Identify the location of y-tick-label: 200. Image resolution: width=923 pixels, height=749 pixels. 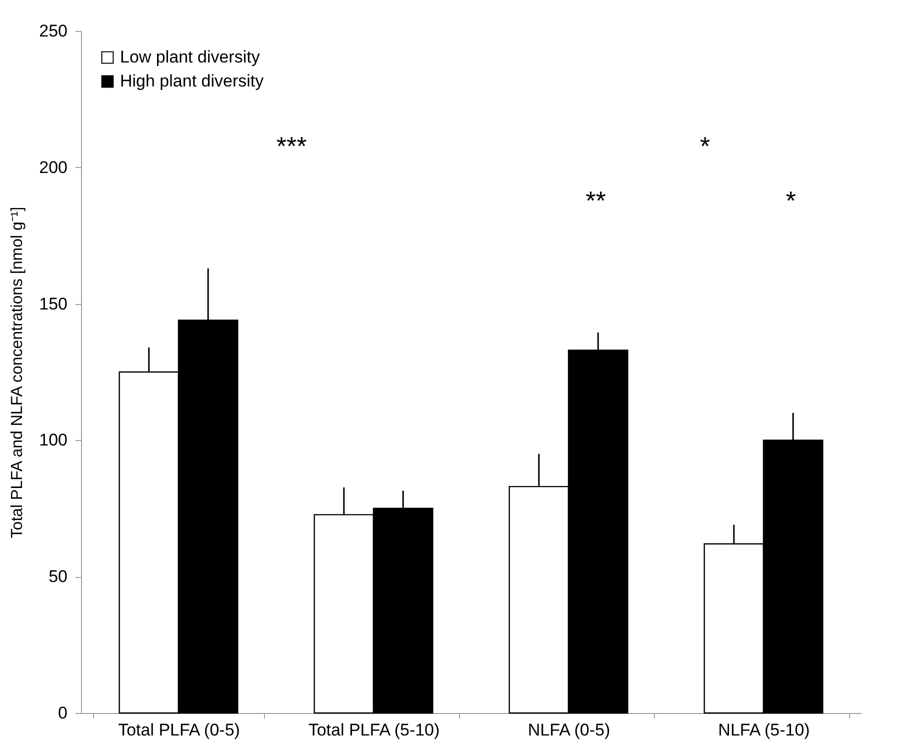
(53, 167).